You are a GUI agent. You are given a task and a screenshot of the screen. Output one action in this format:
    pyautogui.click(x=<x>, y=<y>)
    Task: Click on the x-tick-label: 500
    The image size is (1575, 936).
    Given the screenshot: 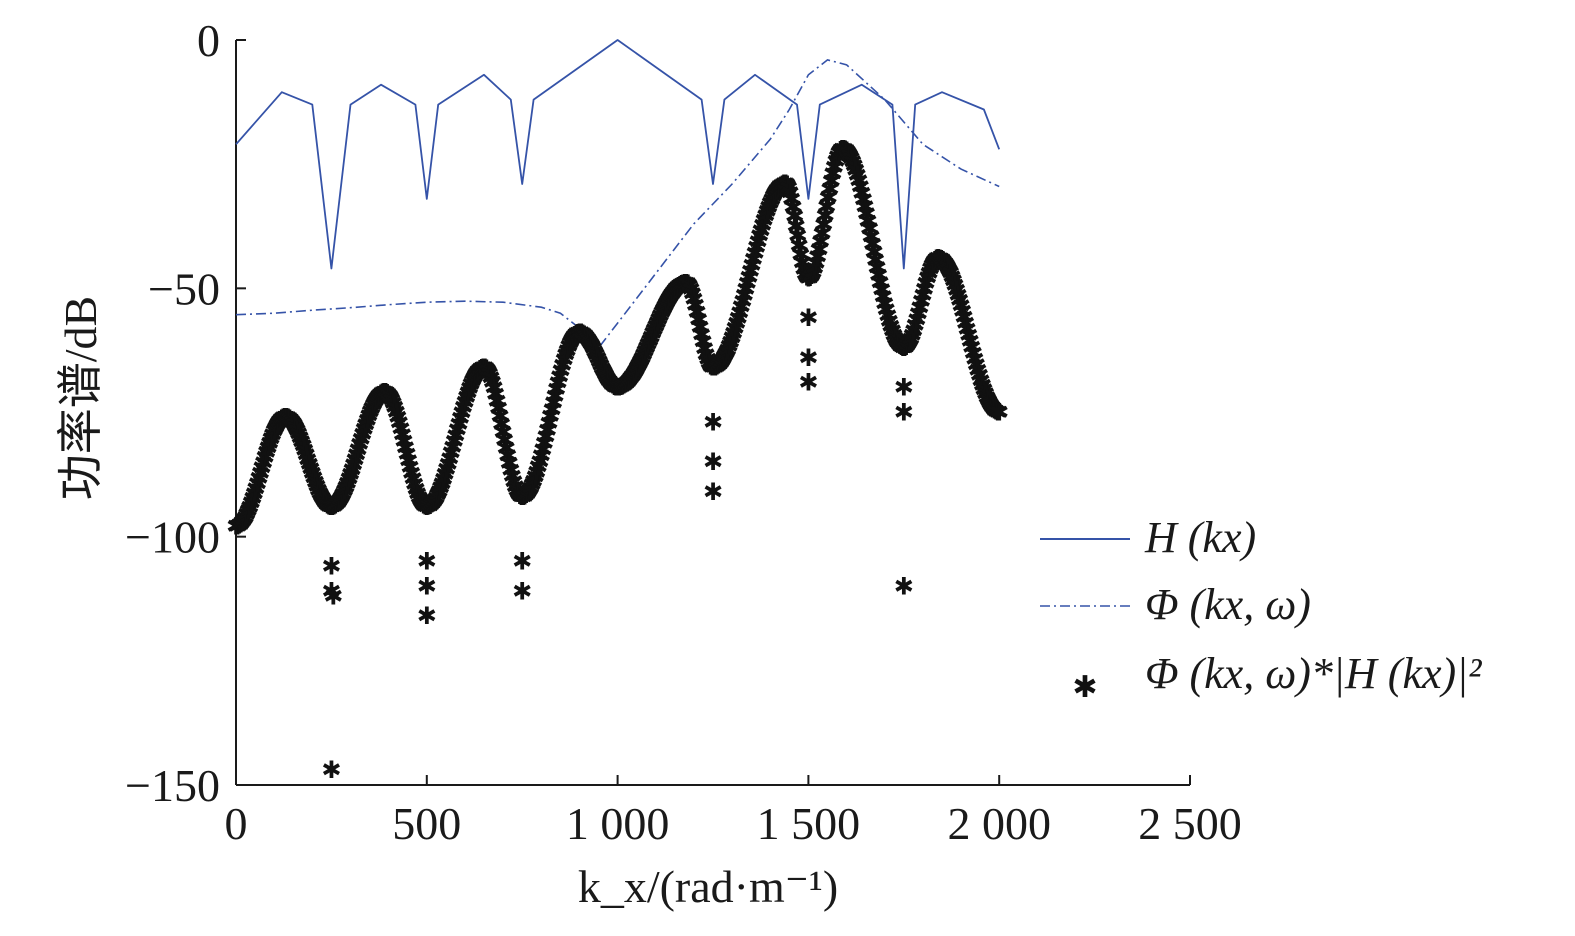 What is the action you would take?
    pyautogui.click(x=426, y=823)
    